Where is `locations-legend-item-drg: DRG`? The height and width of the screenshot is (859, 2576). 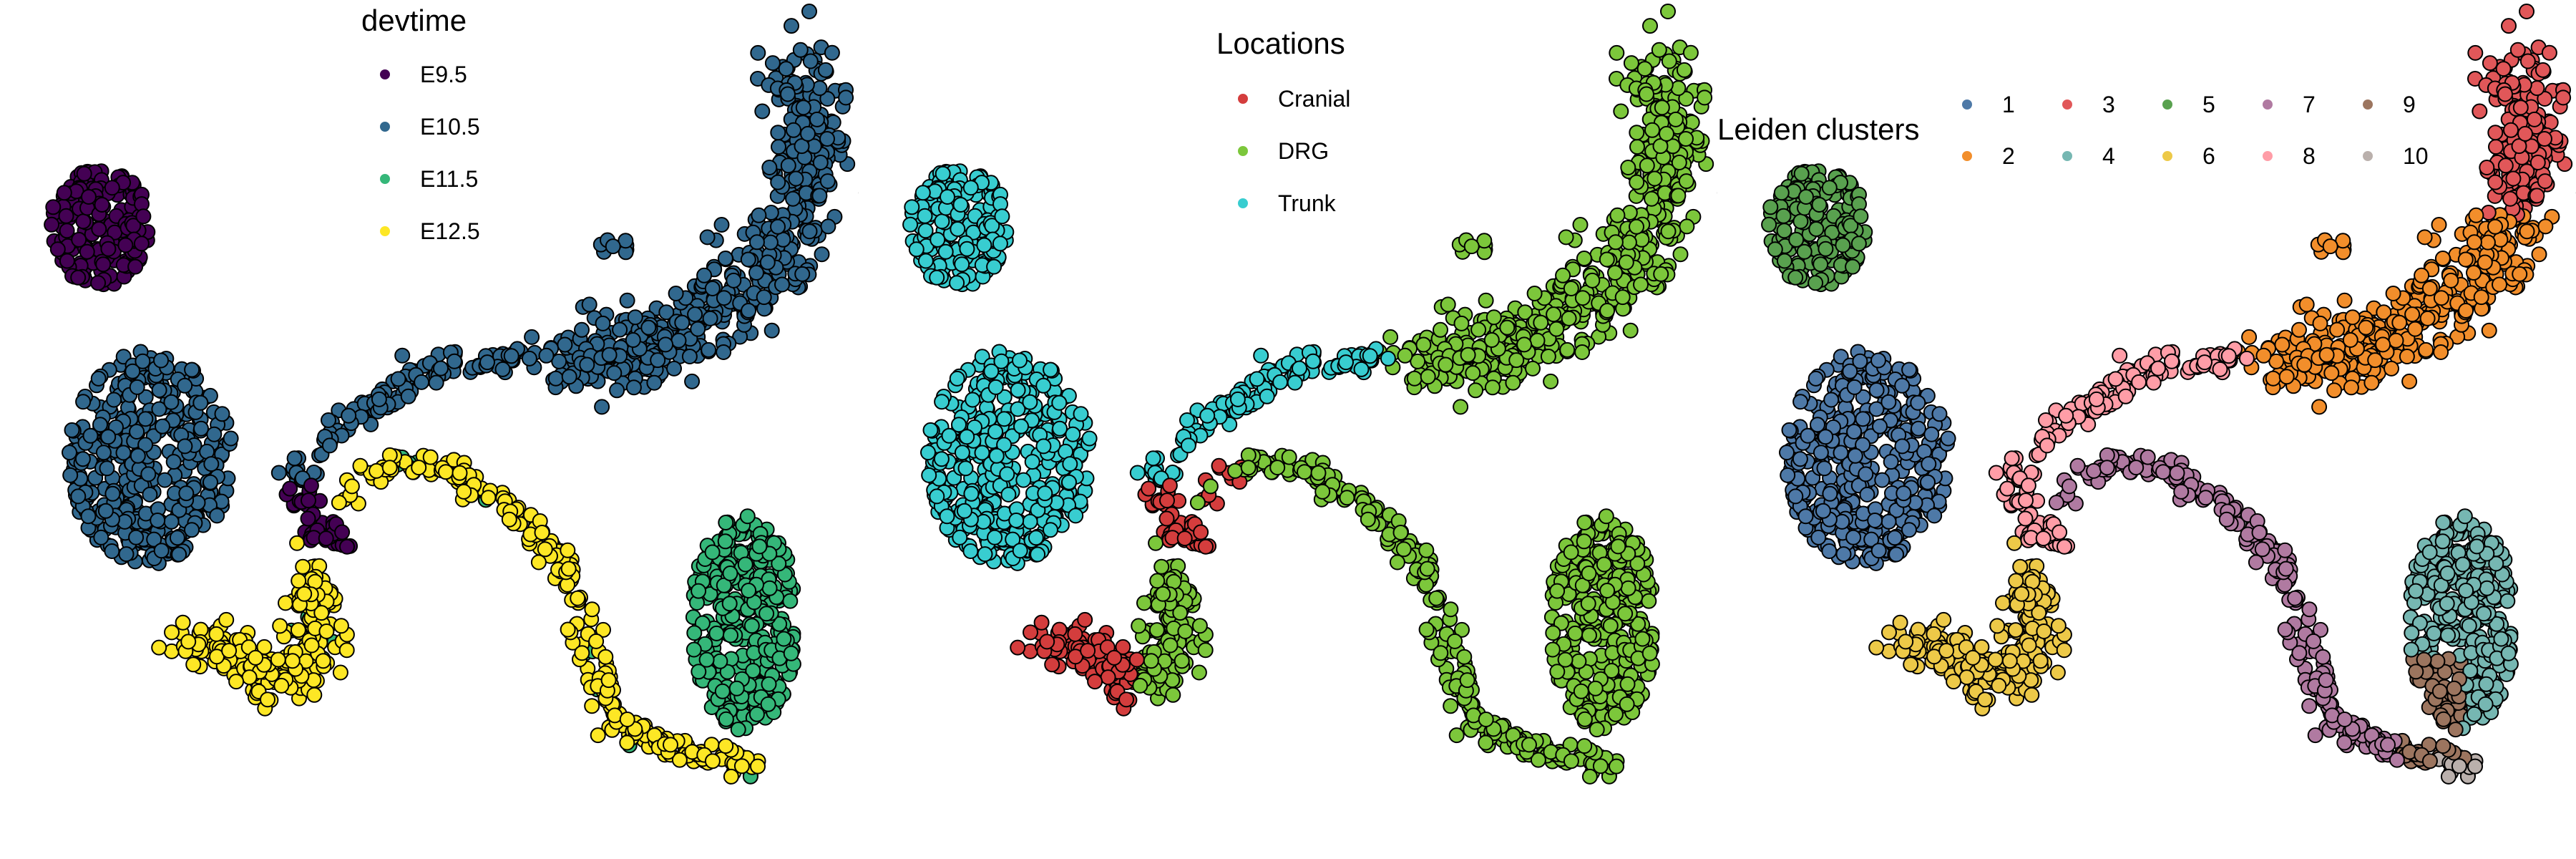
locations-legend-item-drg: DRG is located at coordinates (1283, 151).